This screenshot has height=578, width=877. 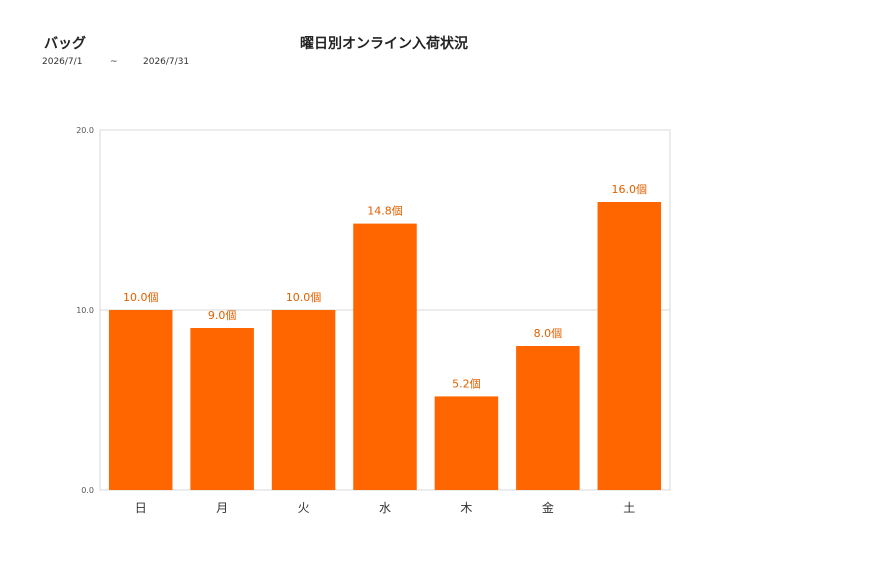 I want to click on x-tick-label: 日, so click(x=141, y=508).